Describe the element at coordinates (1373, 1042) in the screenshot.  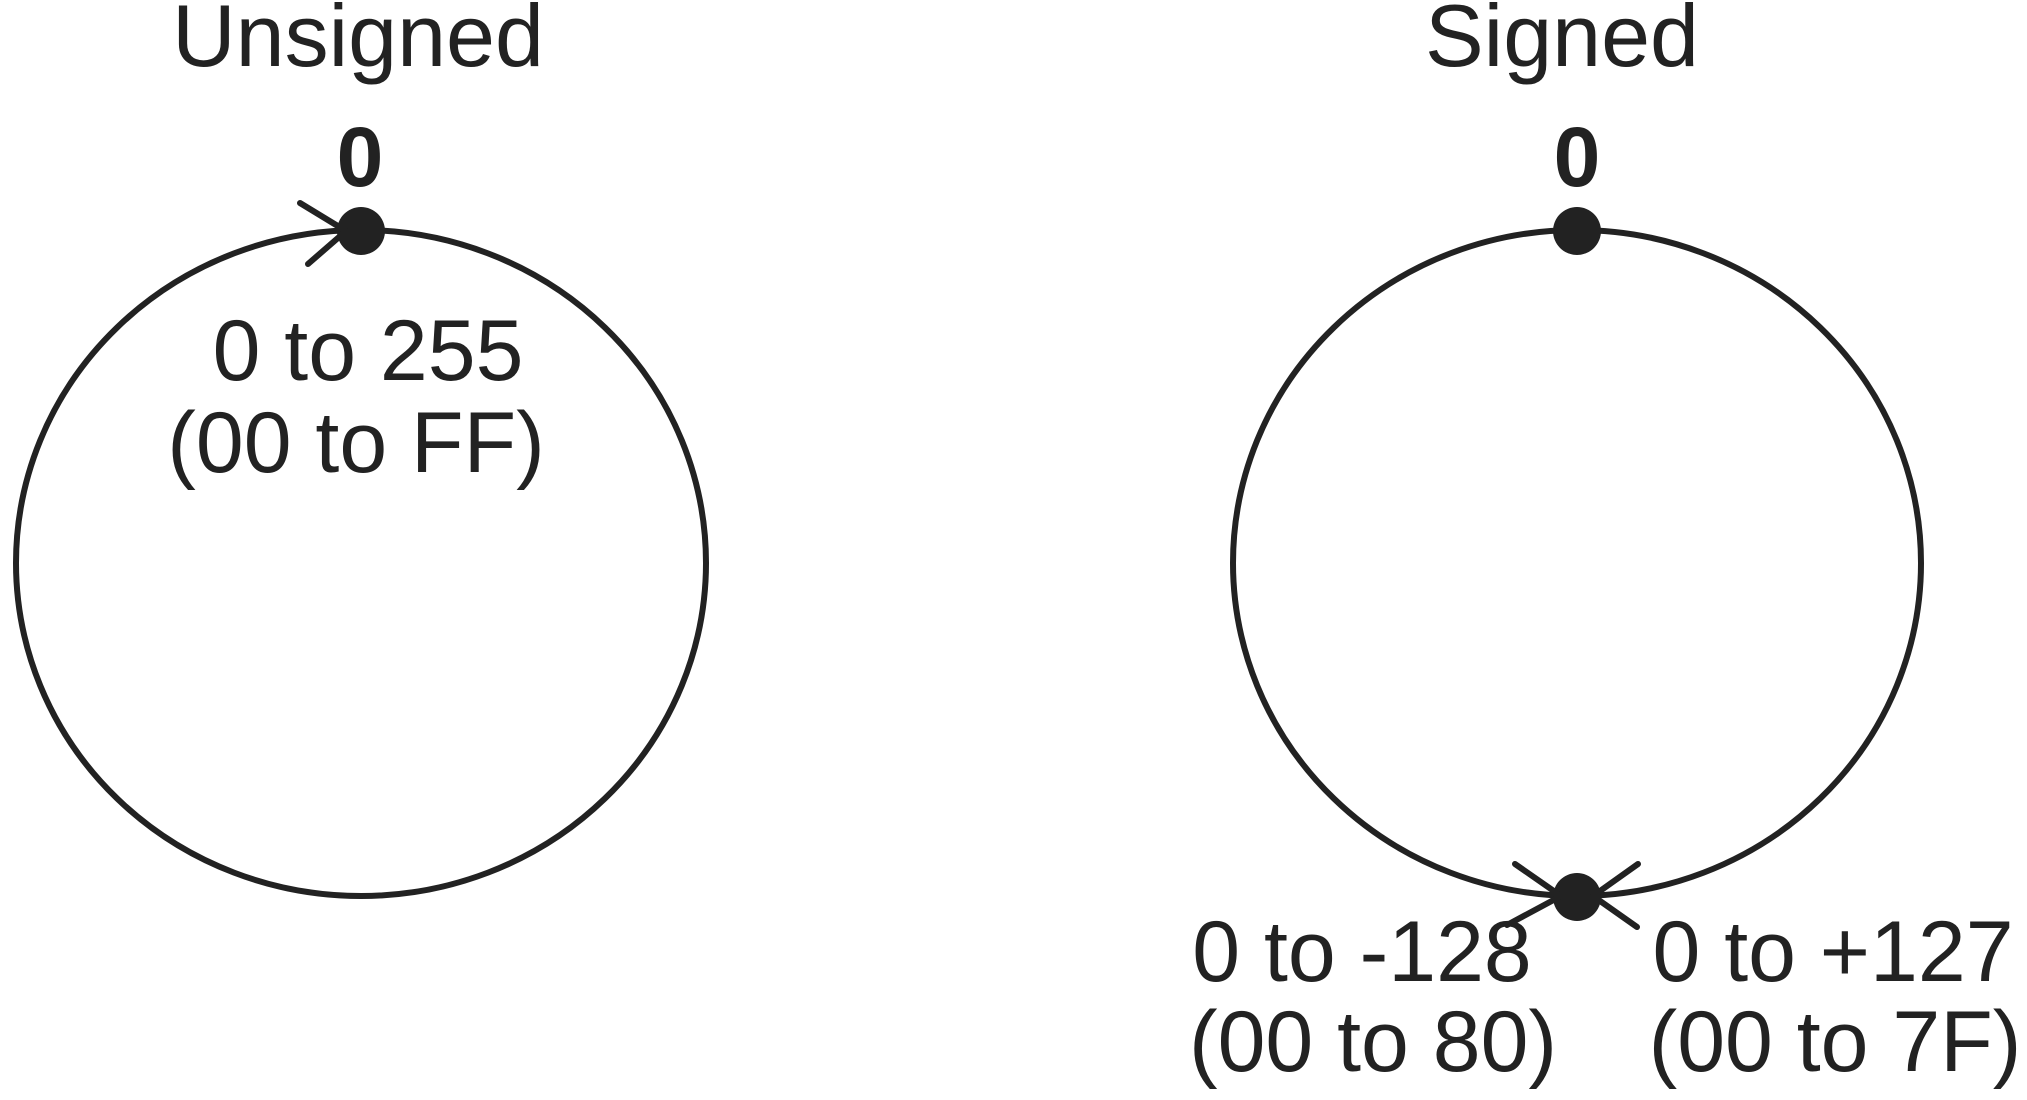
I see `signed-negative-range-hex: (00 to 80)` at that location.